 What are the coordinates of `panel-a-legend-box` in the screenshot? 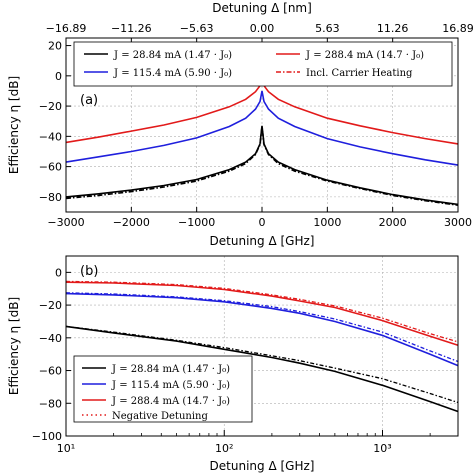 It's located at (263, 64).